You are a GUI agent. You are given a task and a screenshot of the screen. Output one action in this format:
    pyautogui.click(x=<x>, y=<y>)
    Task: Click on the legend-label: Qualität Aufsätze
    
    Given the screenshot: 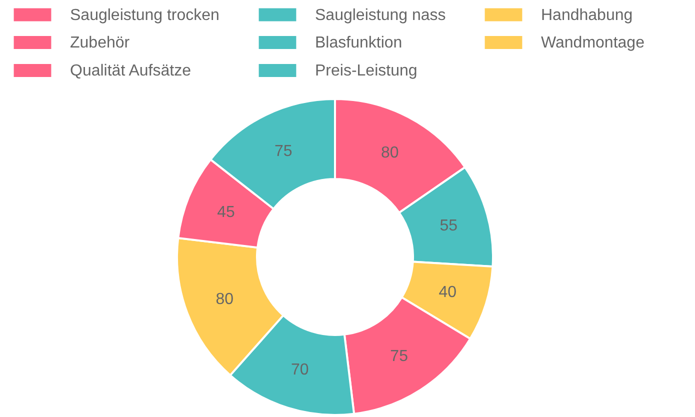 What is the action you would take?
    pyautogui.click(x=131, y=71)
    